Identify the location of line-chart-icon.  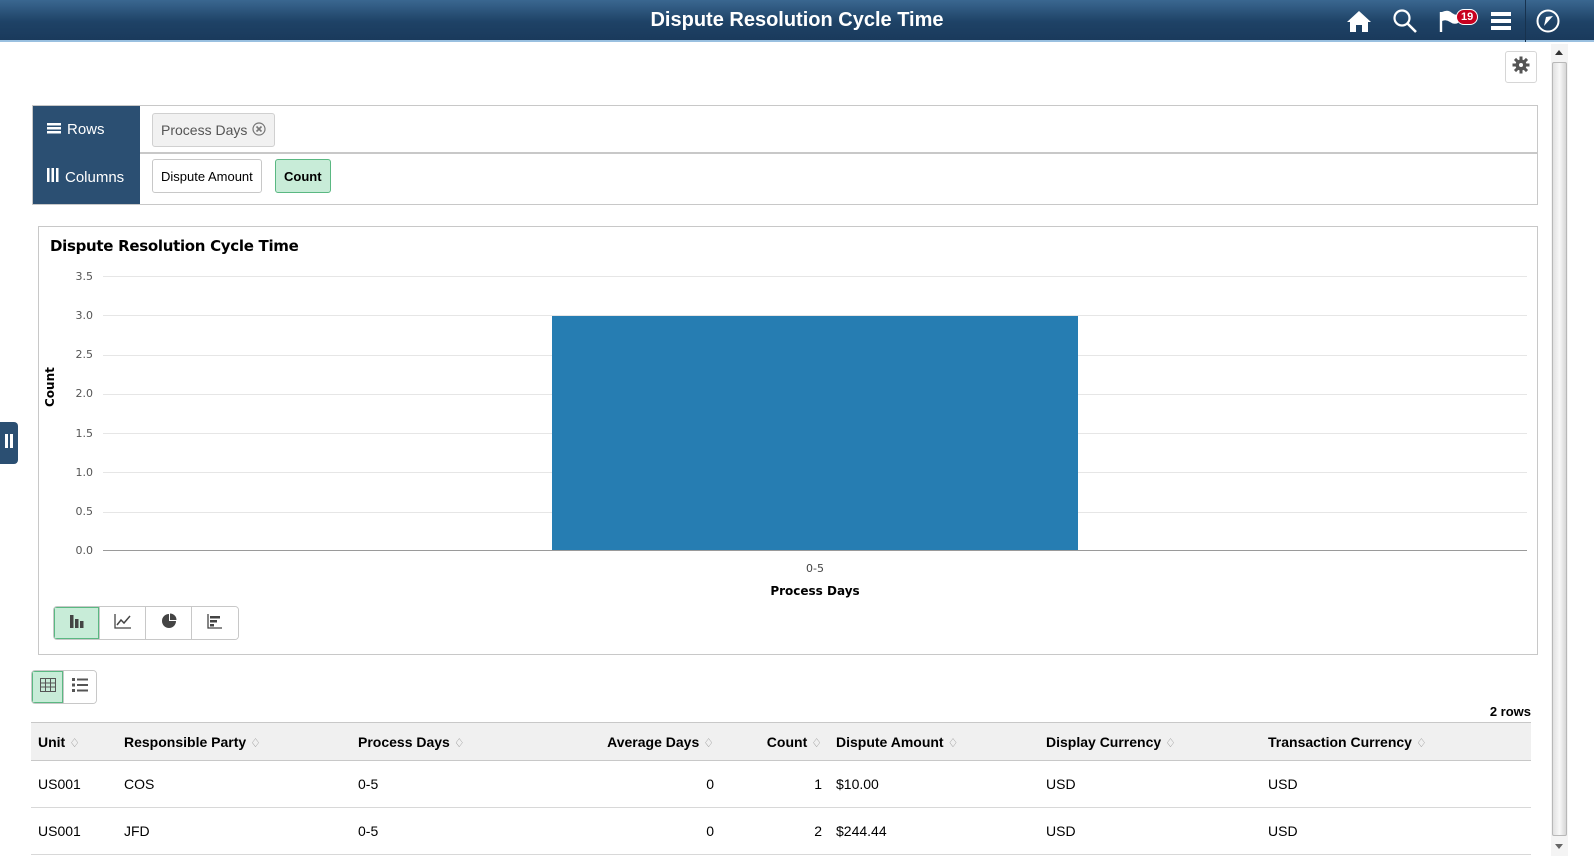
(122, 623).